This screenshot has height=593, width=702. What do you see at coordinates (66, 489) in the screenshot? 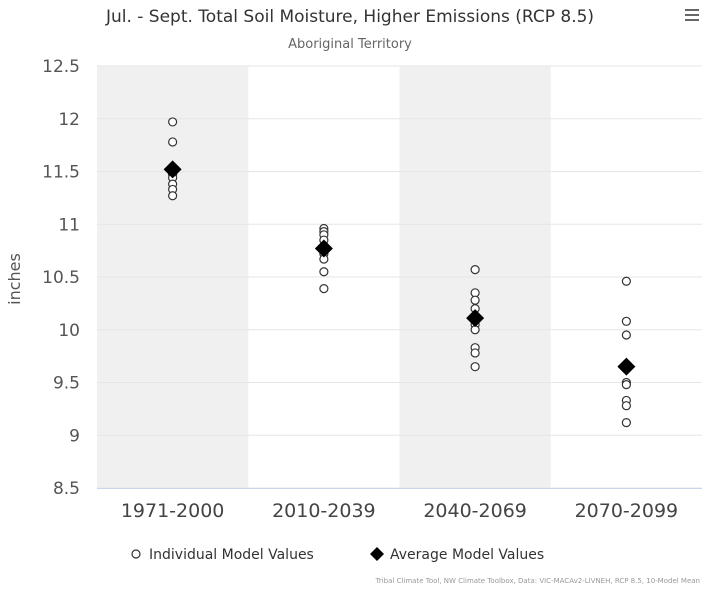
I see `y-tick-label: 8.5` at bounding box center [66, 489].